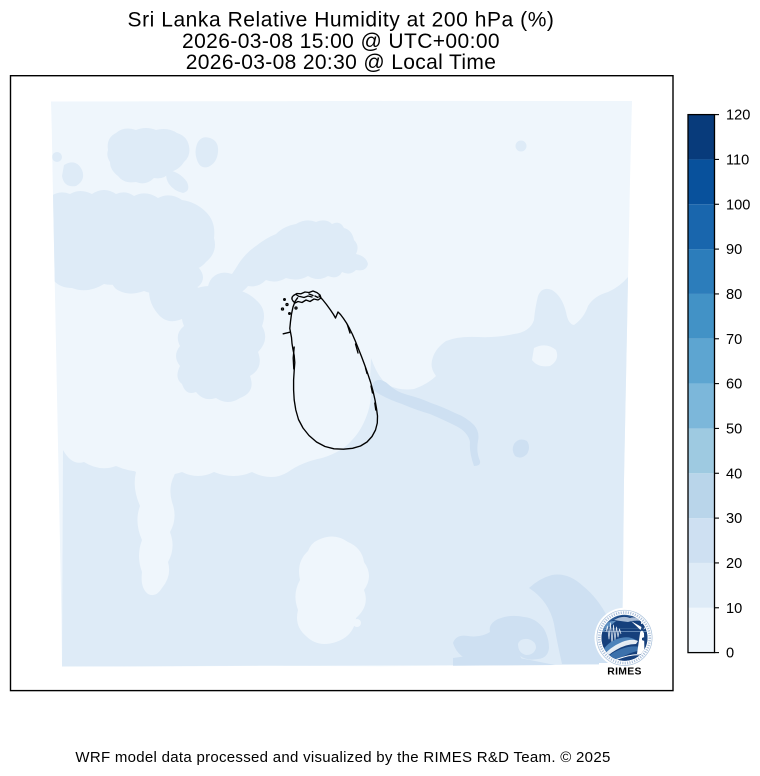 The height and width of the screenshot is (776, 760). What do you see at coordinates (734, 340) in the screenshot?
I see `svg-text: 70` at bounding box center [734, 340].